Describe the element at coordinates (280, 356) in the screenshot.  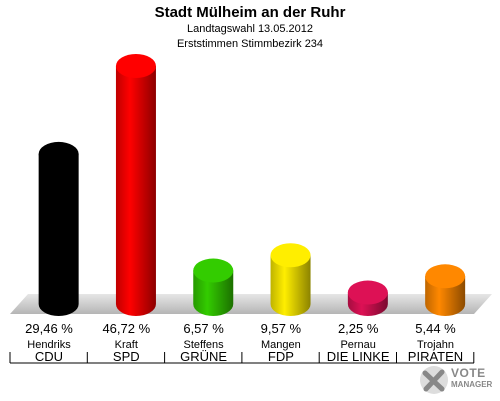
I see `party-tick-label: FDP` at that location.